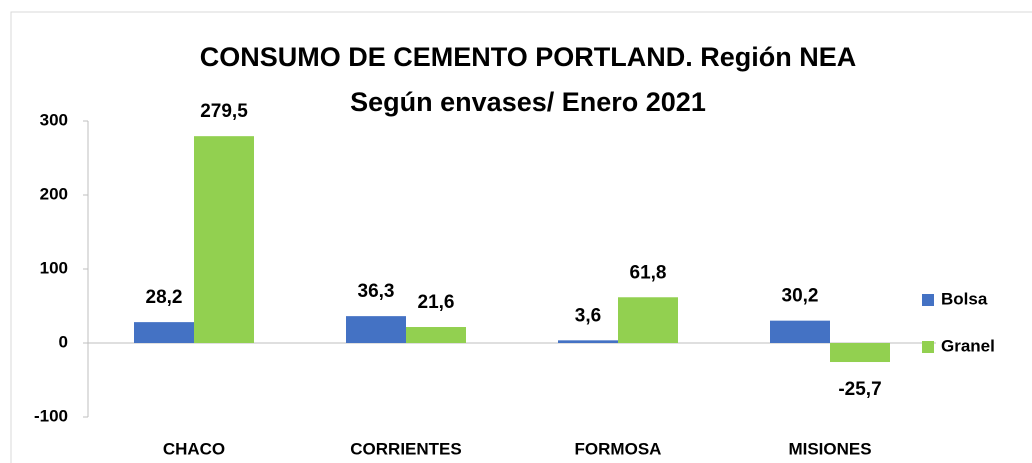  I want to click on chart-title: CONSUMO DE CEMENTO PORTLAND. Región NEA, so click(528, 57).